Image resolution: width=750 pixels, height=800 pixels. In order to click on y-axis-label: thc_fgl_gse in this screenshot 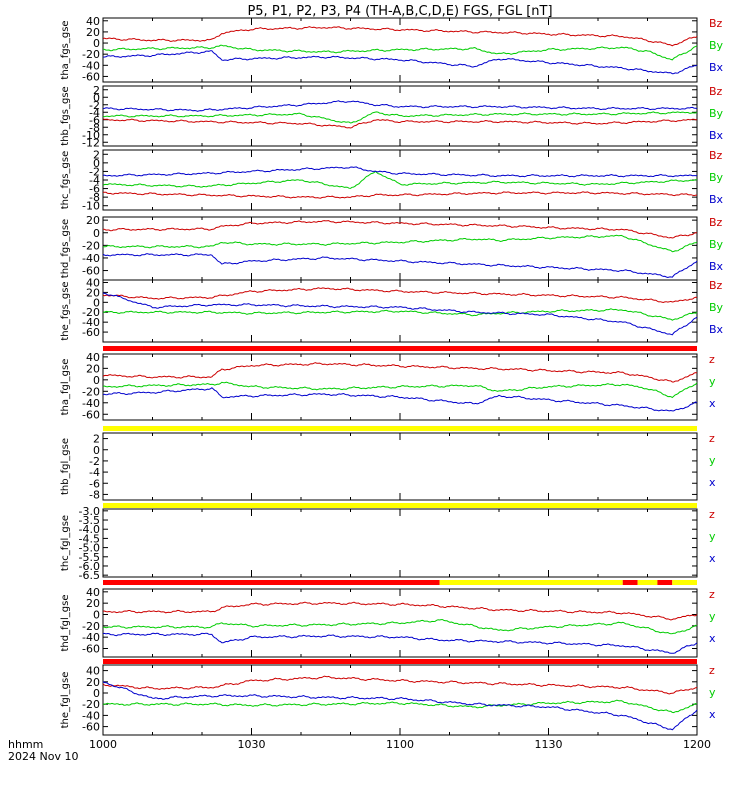, I will do `click(65, 543)`.